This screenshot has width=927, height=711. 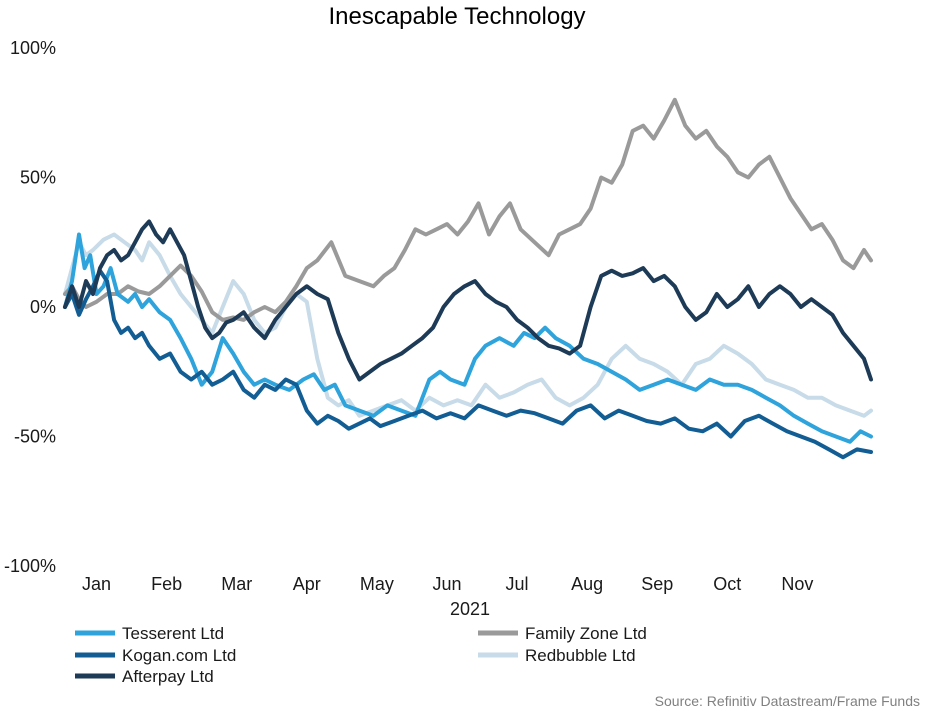 I want to click on legend-item: Afterpay Ltd, so click(x=144, y=676).